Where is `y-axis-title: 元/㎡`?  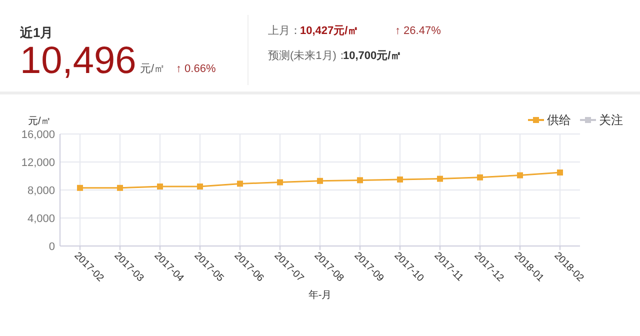 y-axis-title: 元/㎡ is located at coordinates (39, 121).